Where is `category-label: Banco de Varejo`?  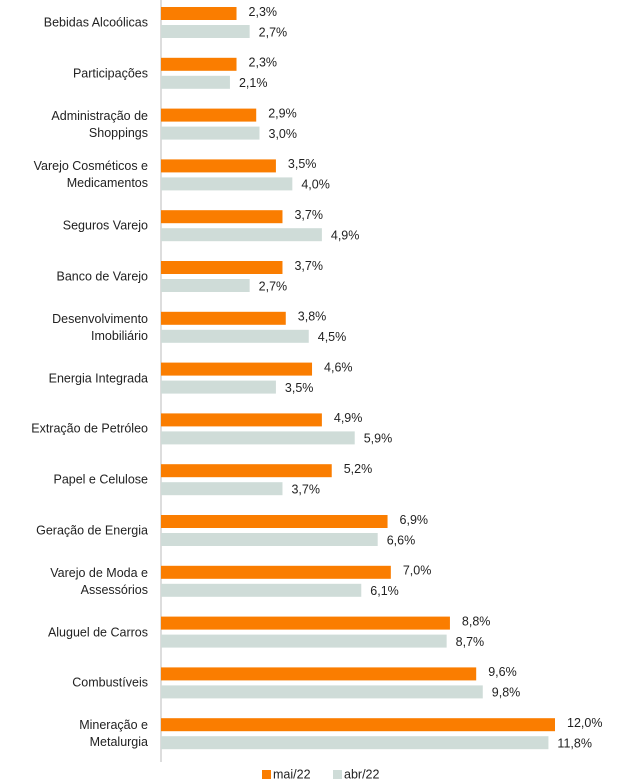 category-label: Banco de Varejo is located at coordinates (102, 276).